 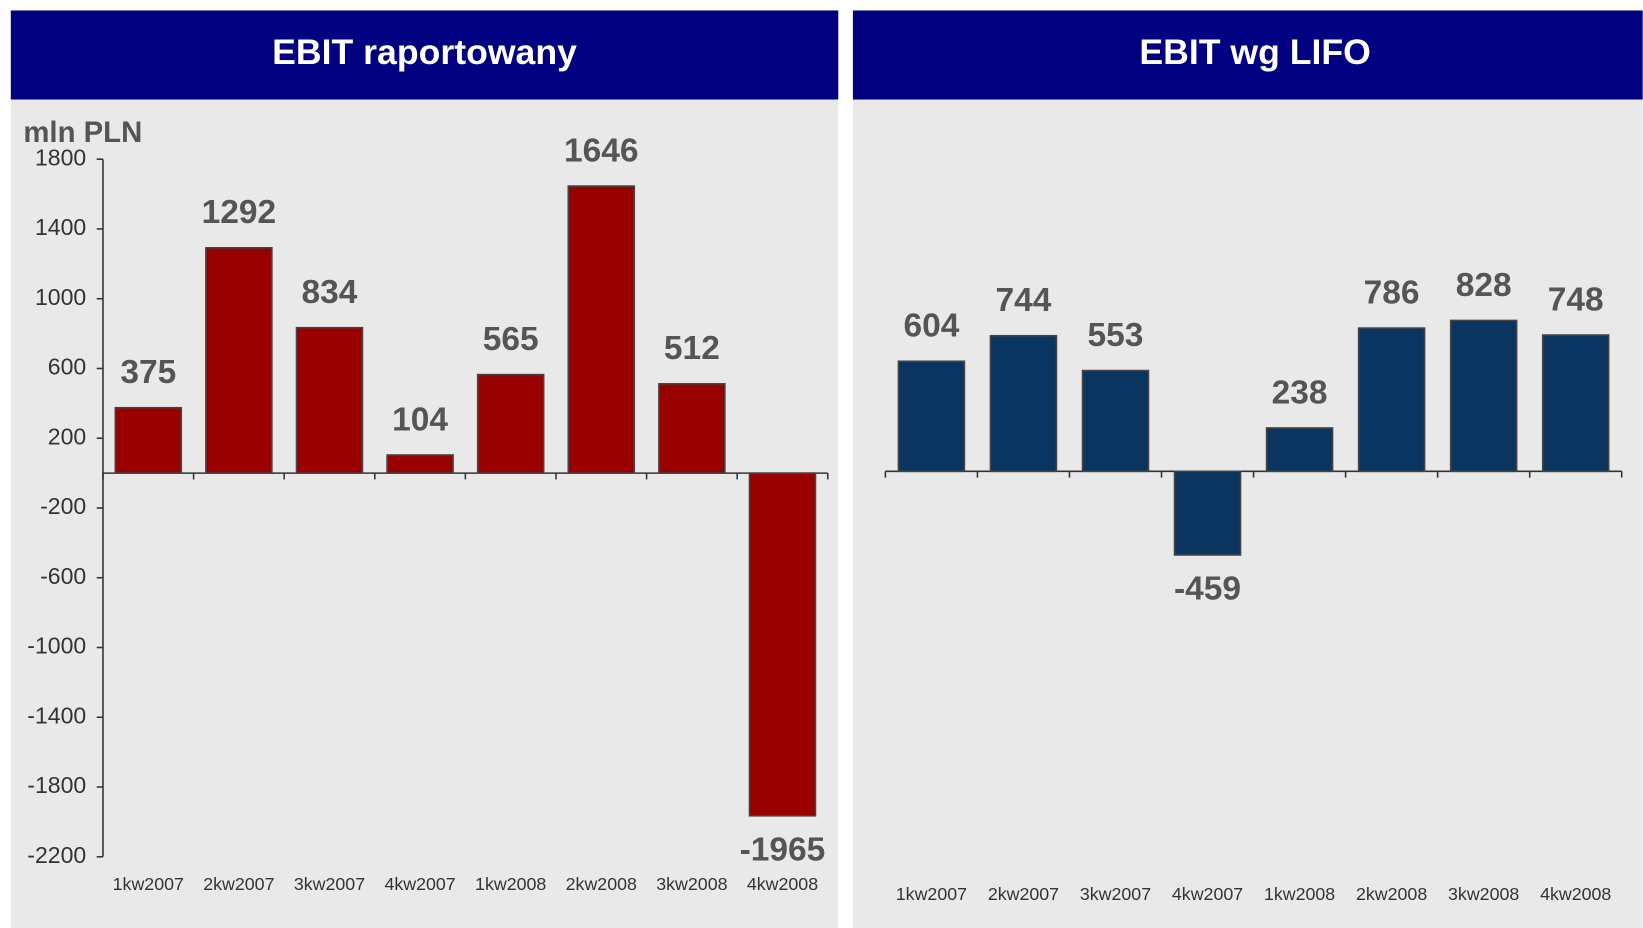 What do you see at coordinates (56, 855) in the screenshot?
I see `y-tick-label: -2200` at bounding box center [56, 855].